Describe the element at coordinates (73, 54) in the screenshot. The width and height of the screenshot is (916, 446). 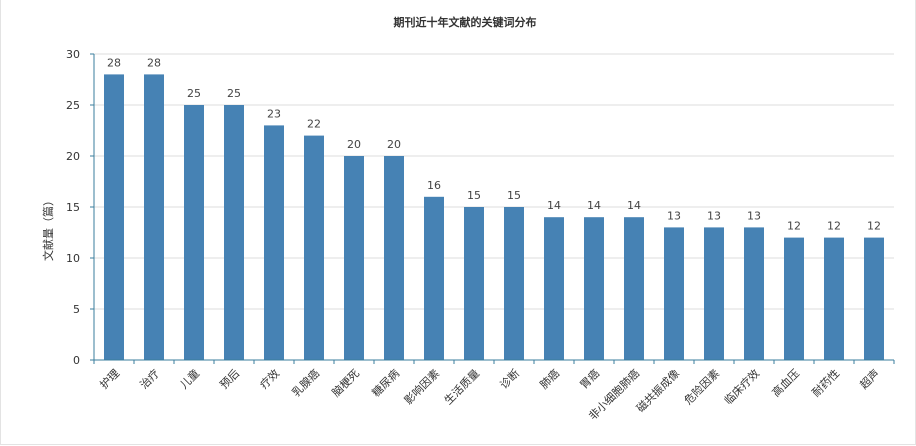
I see `y-tick-label: 30` at that location.